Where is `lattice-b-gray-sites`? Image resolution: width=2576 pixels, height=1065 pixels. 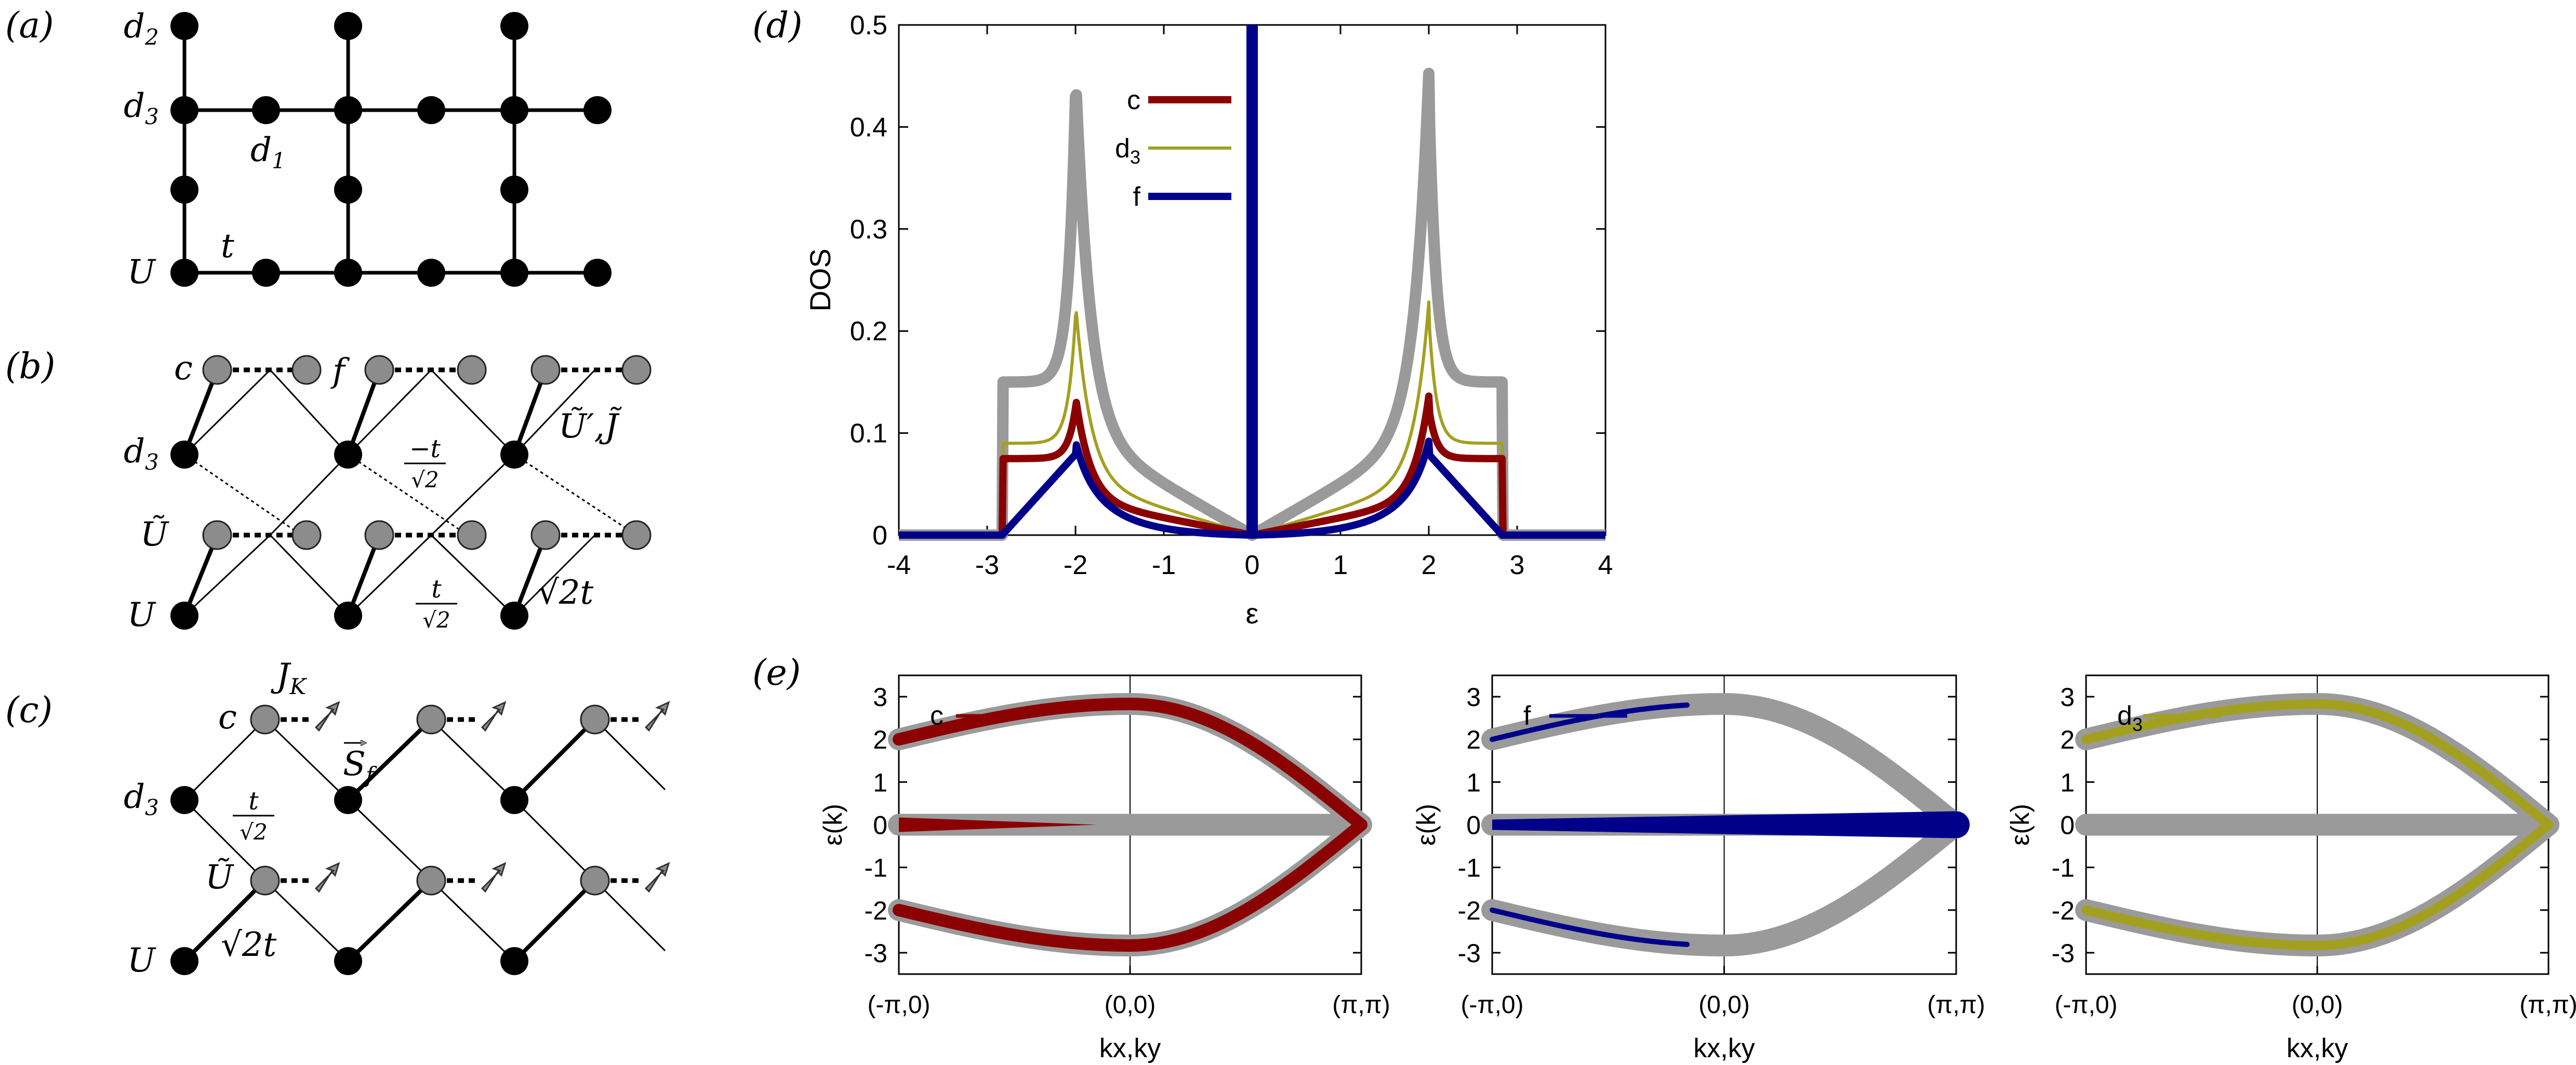 lattice-b-gray-sites is located at coordinates (427, 453).